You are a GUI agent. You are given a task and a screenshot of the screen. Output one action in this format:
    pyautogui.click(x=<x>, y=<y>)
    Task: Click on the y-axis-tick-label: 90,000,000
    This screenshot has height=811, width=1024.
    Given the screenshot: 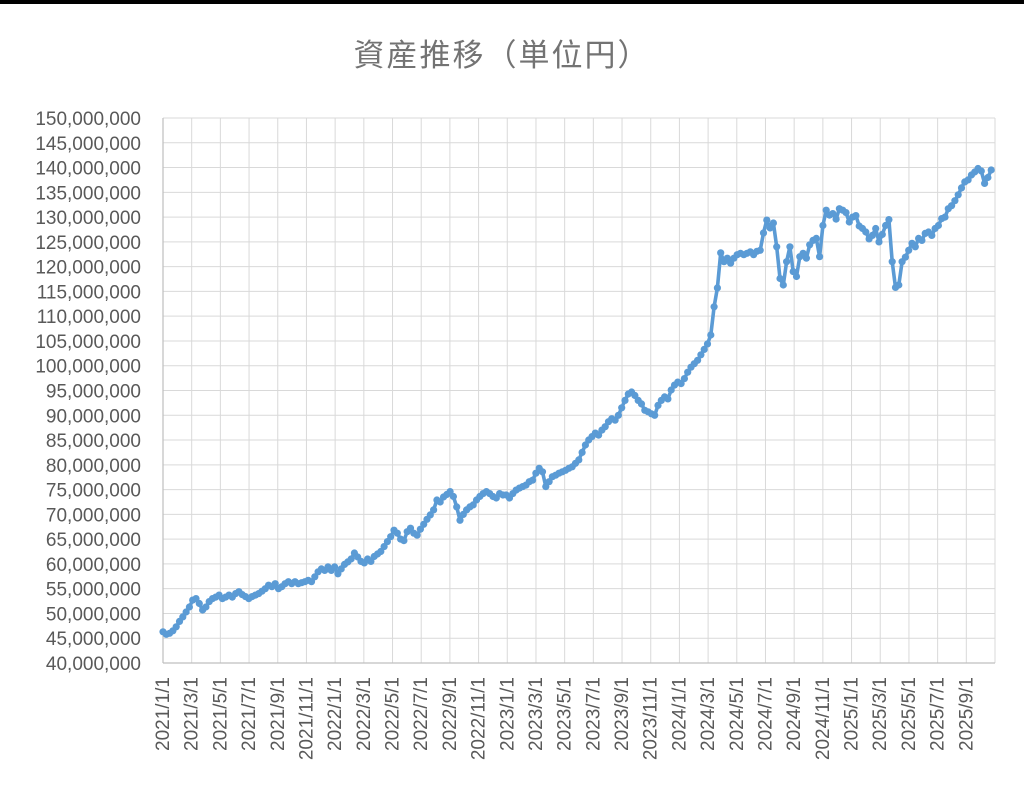 What is the action you would take?
    pyautogui.click(x=93, y=416)
    